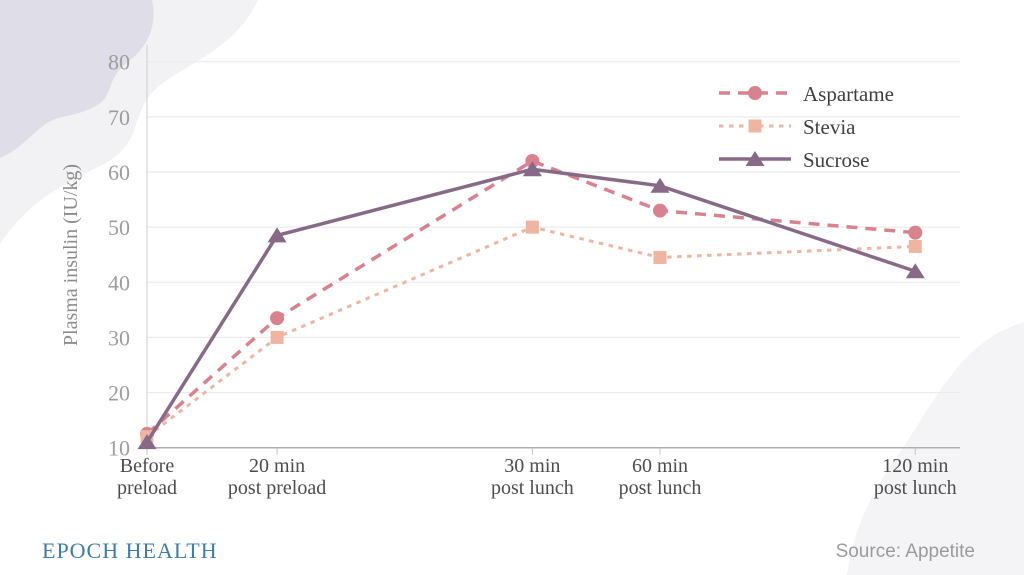 The width and height of the screenshot is (1024, 575). I want to click on y-axis-tick-label: 20, so click(119, 393).